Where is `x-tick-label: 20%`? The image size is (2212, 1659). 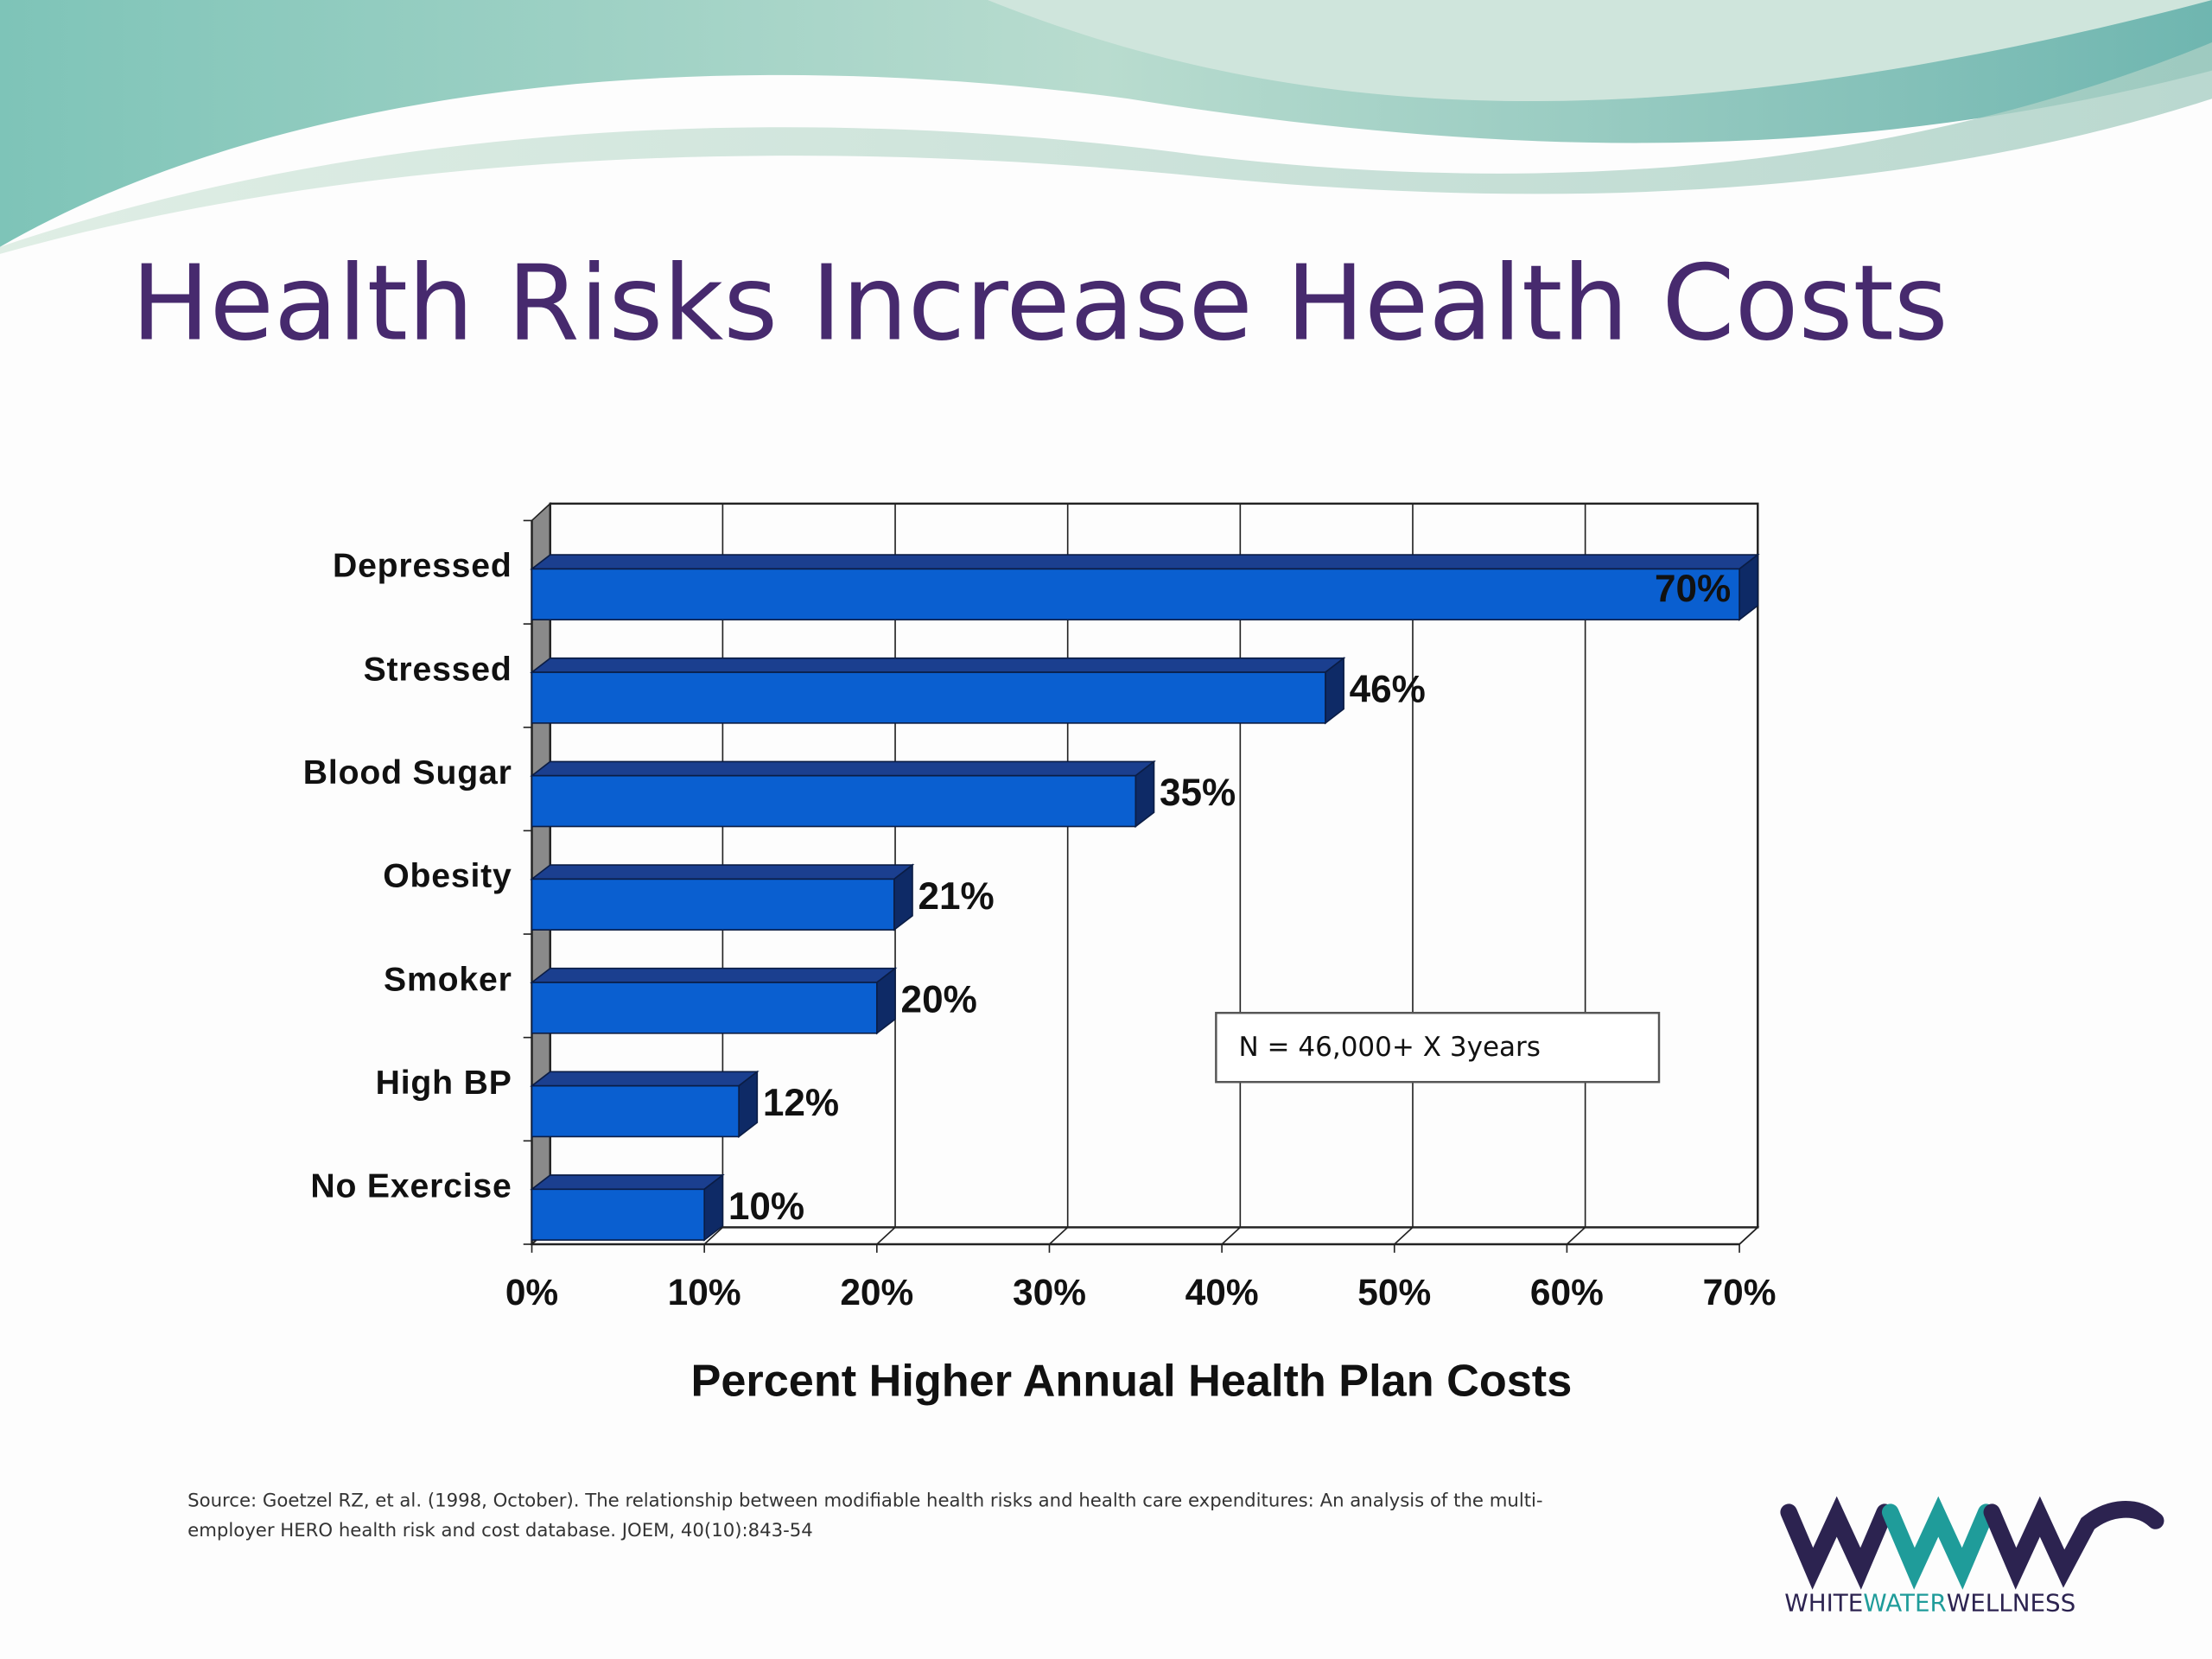 x-tick-label: 20% is located at coordinates (876, 1292).